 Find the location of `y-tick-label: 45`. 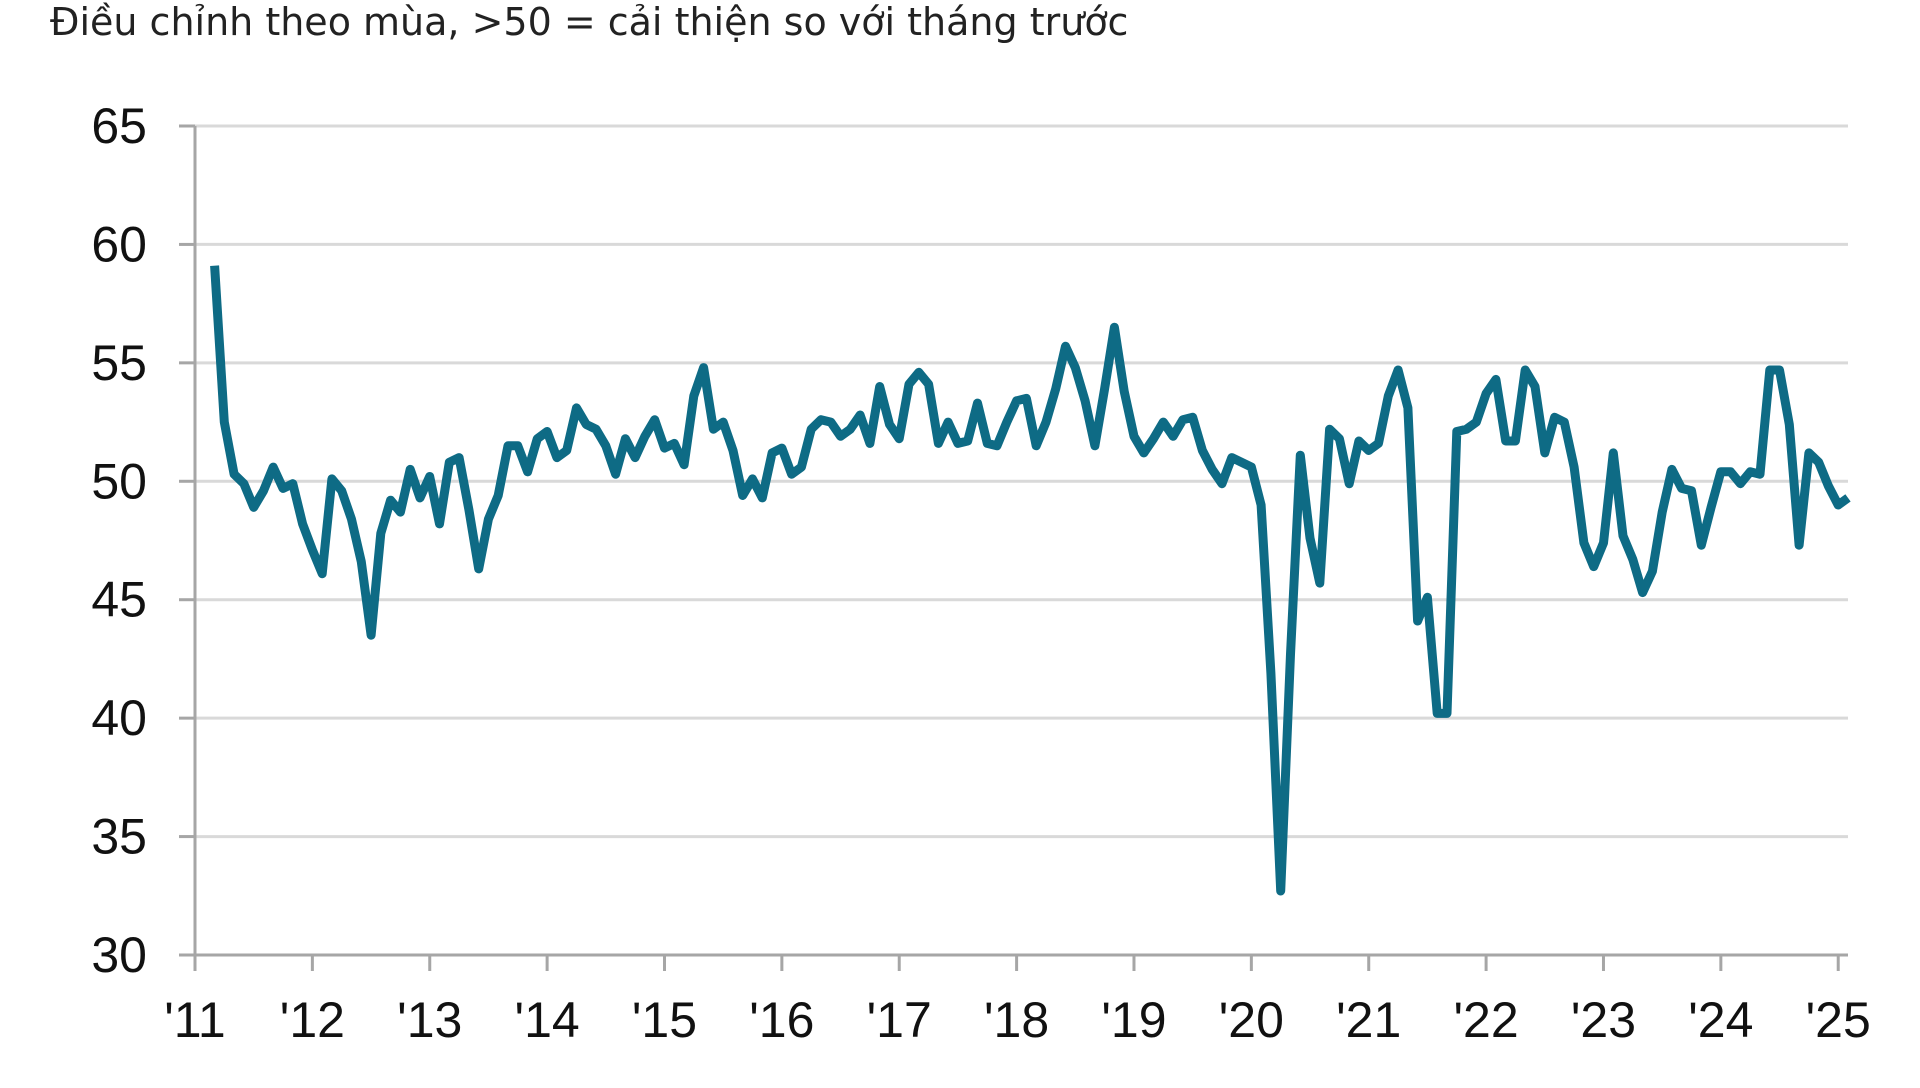

y-tick-label: 45 is located at coordinates (119, 600).